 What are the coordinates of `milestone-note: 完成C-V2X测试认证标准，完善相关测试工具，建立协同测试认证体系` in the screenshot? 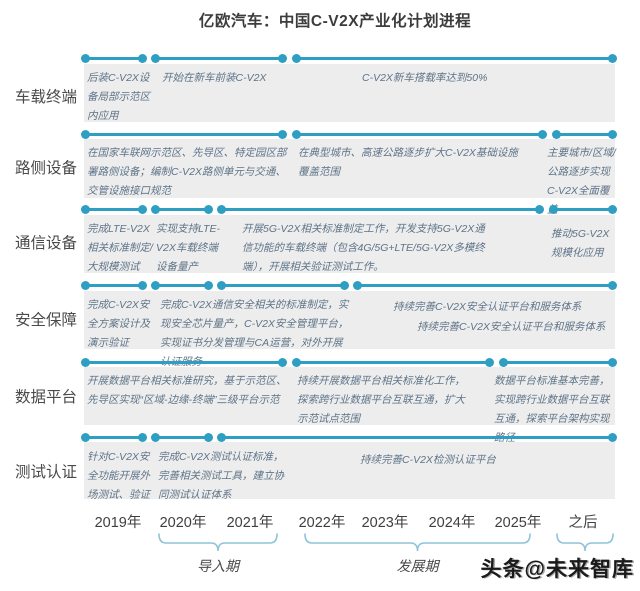 It's located at (221, 476).